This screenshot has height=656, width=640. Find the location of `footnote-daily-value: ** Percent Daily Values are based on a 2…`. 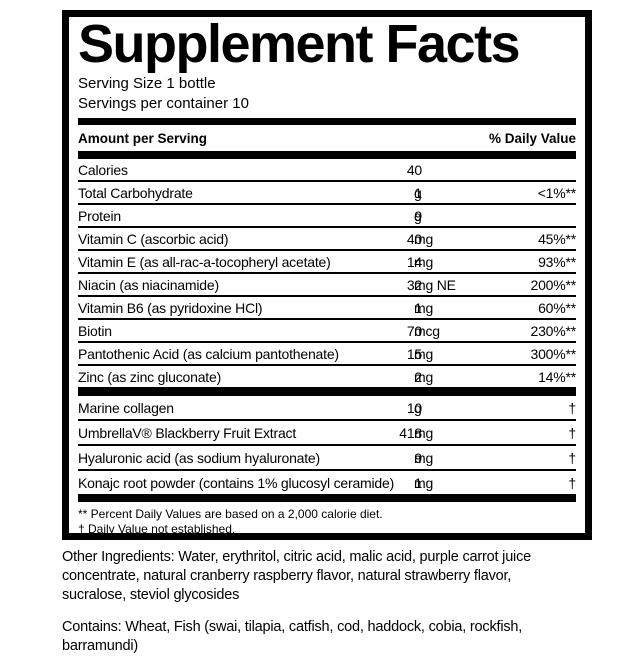

footnote-daily-value: ** Percent Daily Values are based on a 2… is located at coordinates (230, 514).